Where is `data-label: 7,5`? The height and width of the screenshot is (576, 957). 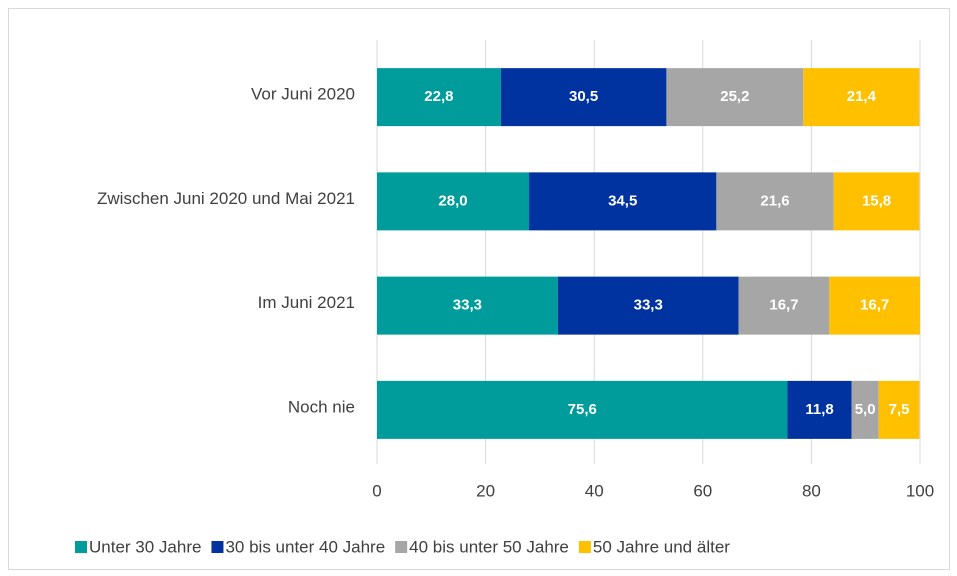 data-label: 7,5 is located at coordinates (899, 409).